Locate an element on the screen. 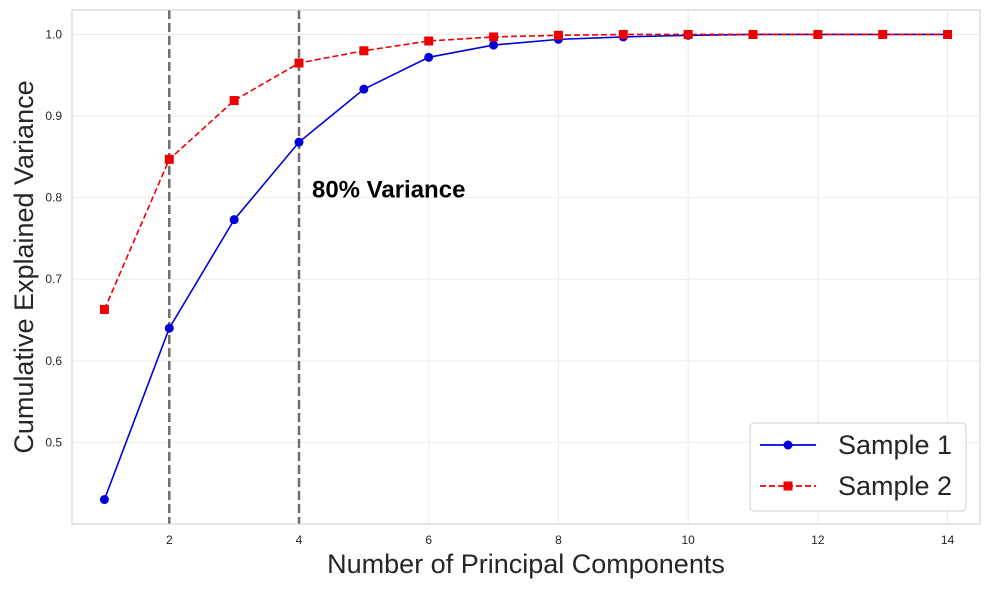  annotations: 80% Variance is located at coordinates (388, 190).